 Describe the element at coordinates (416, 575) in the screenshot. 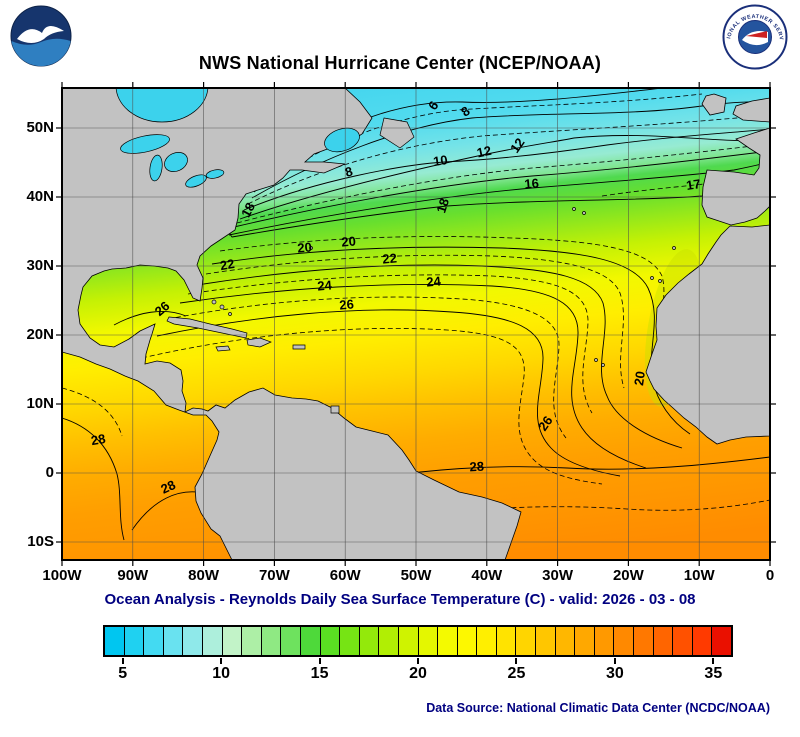

I see `lon-tick-label: 50W` at that location.